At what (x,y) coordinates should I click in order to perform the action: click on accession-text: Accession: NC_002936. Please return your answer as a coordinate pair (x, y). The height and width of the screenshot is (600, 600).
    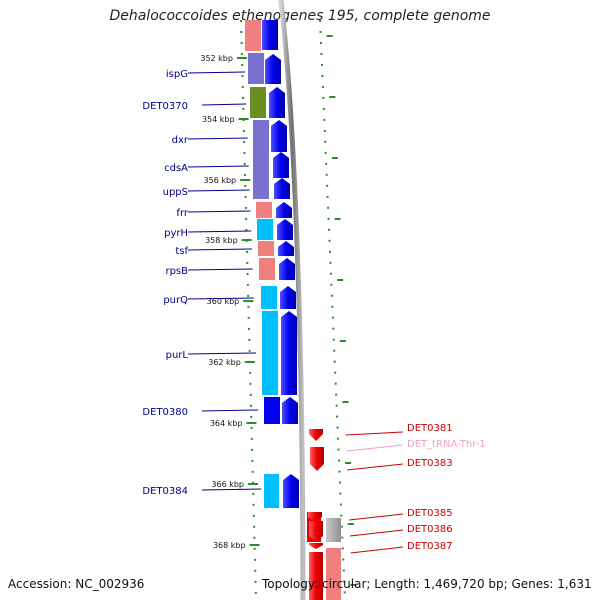
    Looking at the image, I should click on (76, 584).